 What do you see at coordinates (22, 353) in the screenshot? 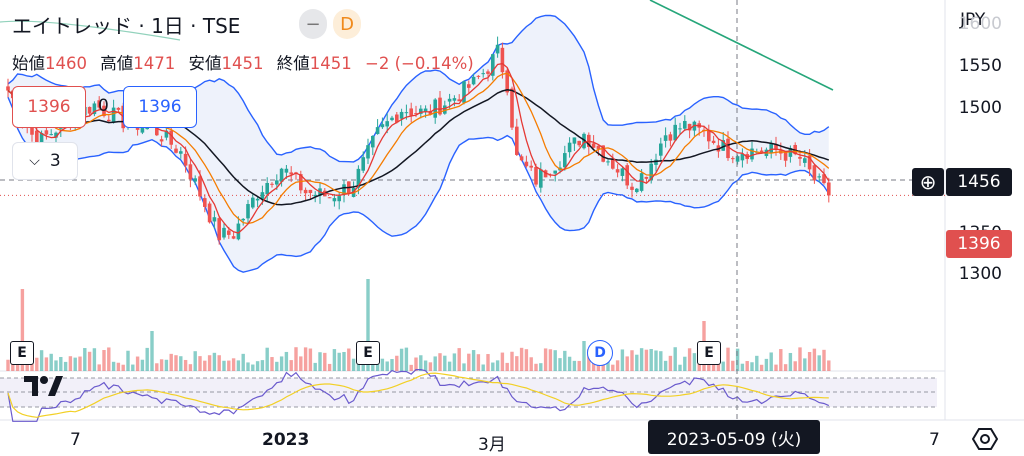
I see `earnings-marker-1: E` at bounding box center [22, 353].